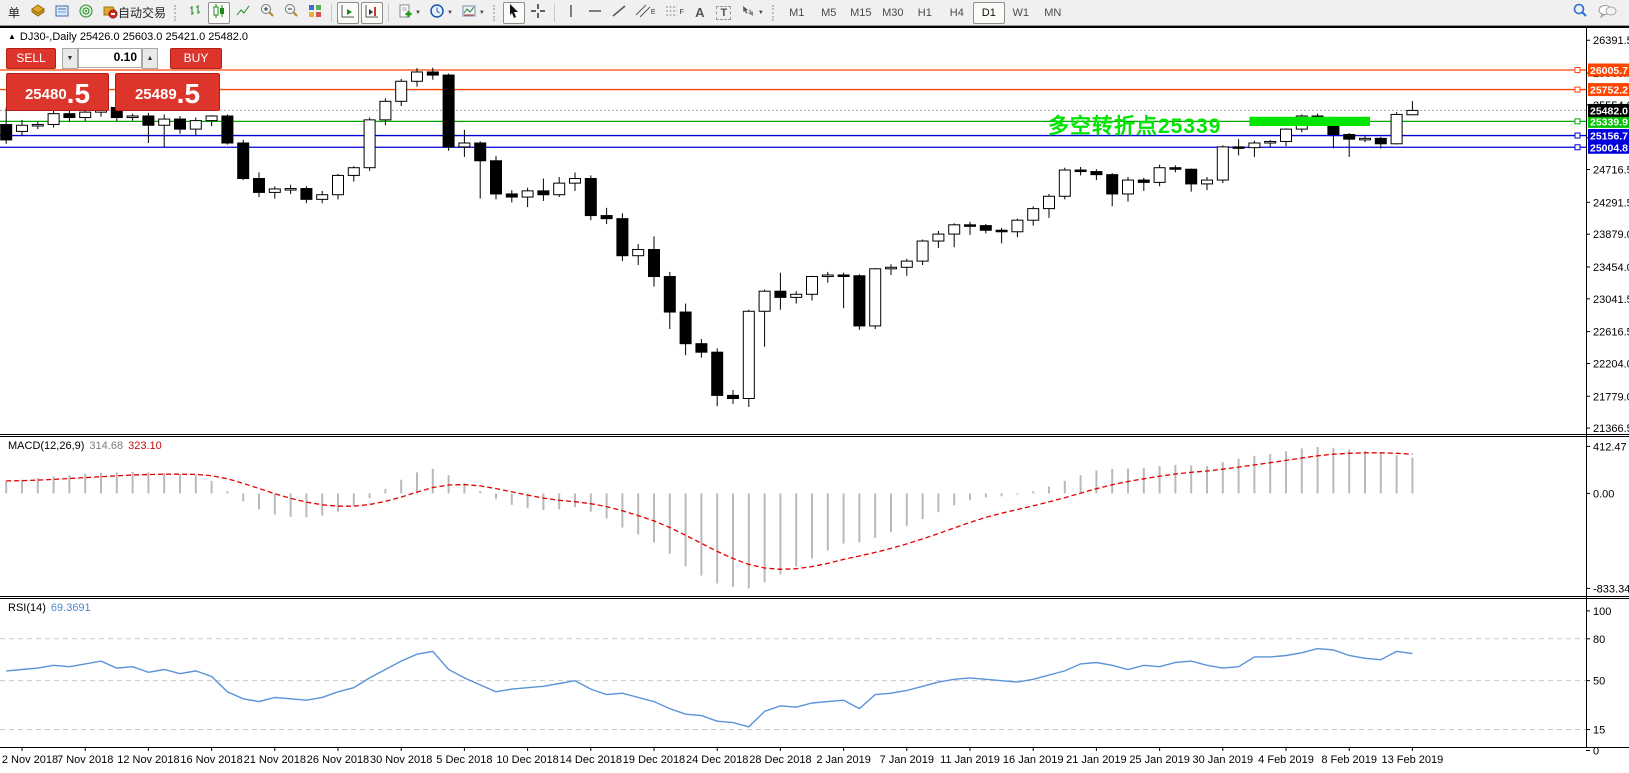  I want to click on bar-chart-button, so click(195, 13).